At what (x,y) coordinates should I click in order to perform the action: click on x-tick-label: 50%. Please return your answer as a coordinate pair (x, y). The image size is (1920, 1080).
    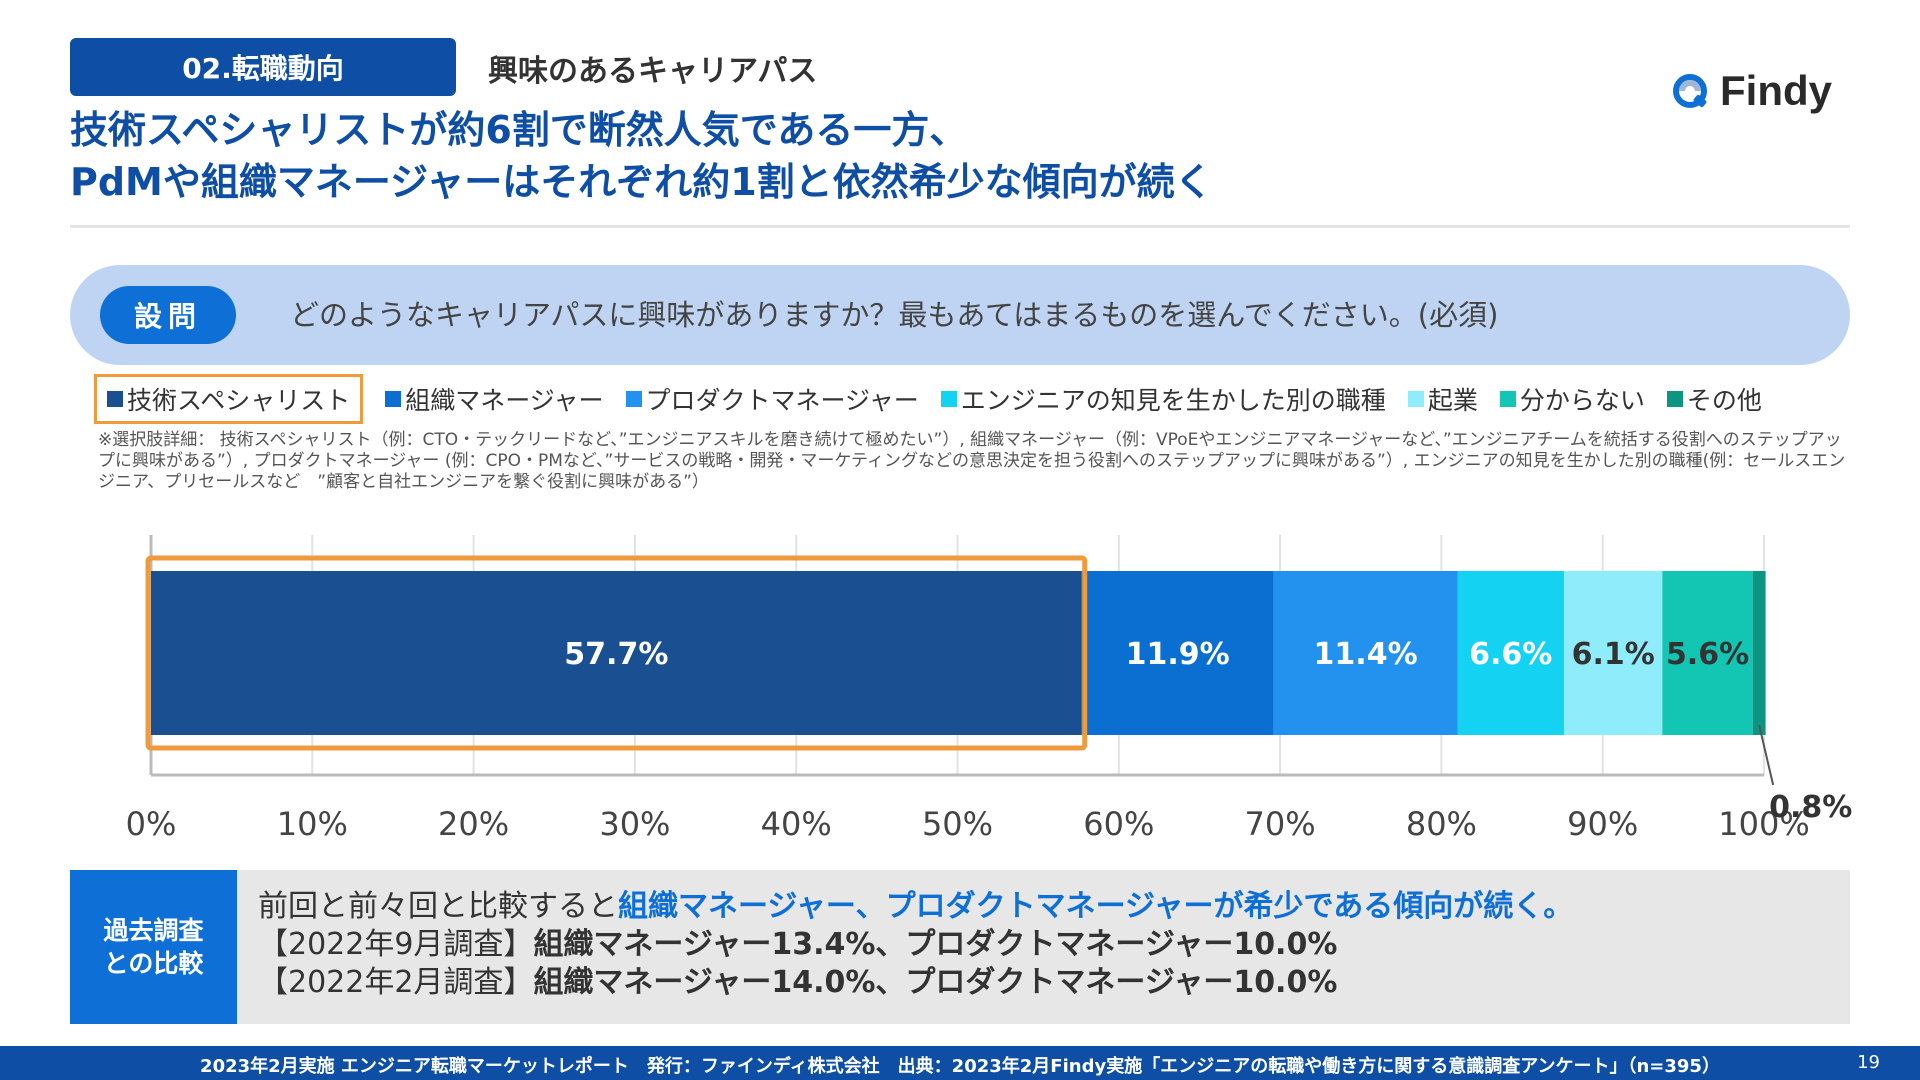
    Looking at the image, I should click on (957, 824).